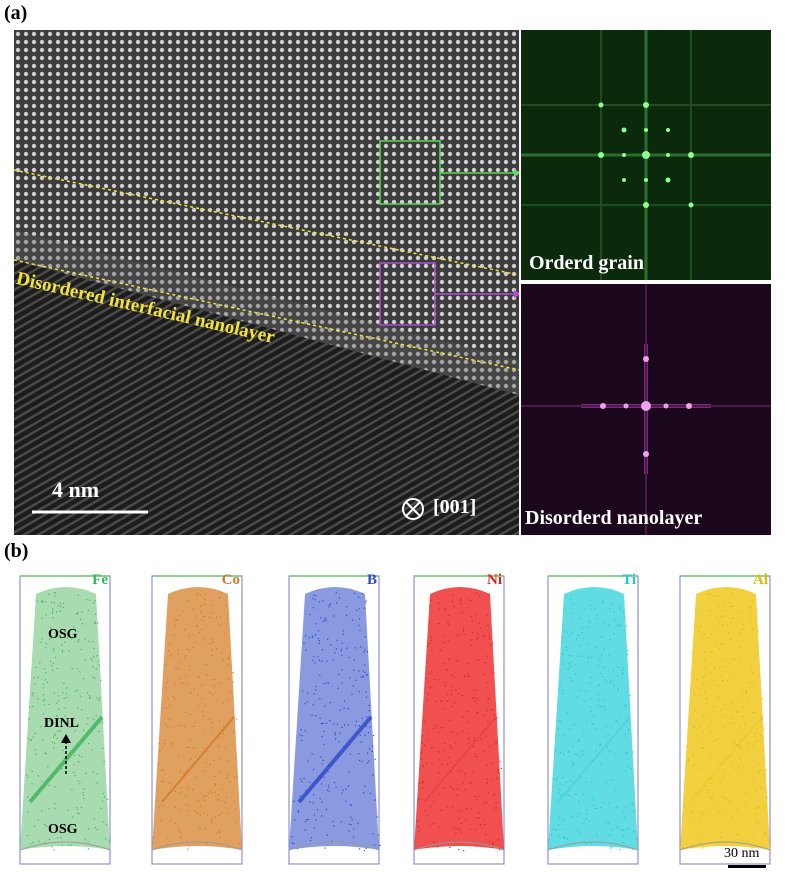 This screenshot has width=789, height=892. Describe the element at coordinates (494, 580) in the screenshot. I see `element-label-ni: Ni` at that location.